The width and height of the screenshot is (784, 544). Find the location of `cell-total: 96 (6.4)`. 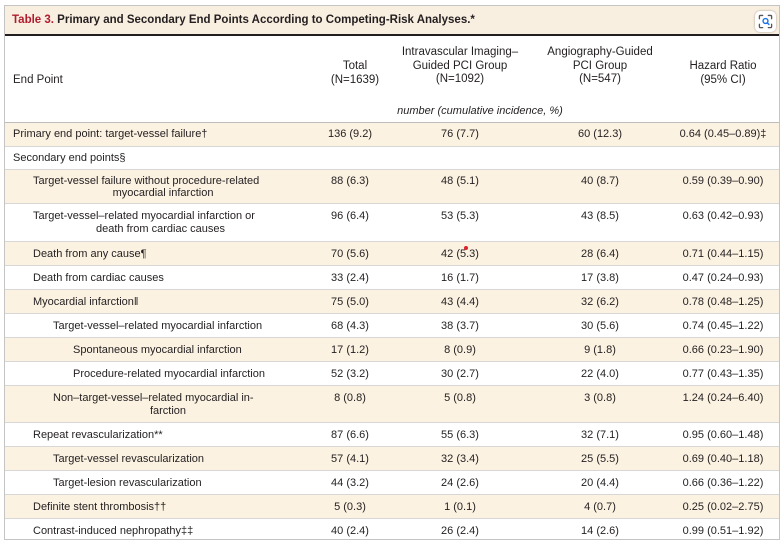

cell-total: 96 (6.4) is located at coordinates (350, 216).